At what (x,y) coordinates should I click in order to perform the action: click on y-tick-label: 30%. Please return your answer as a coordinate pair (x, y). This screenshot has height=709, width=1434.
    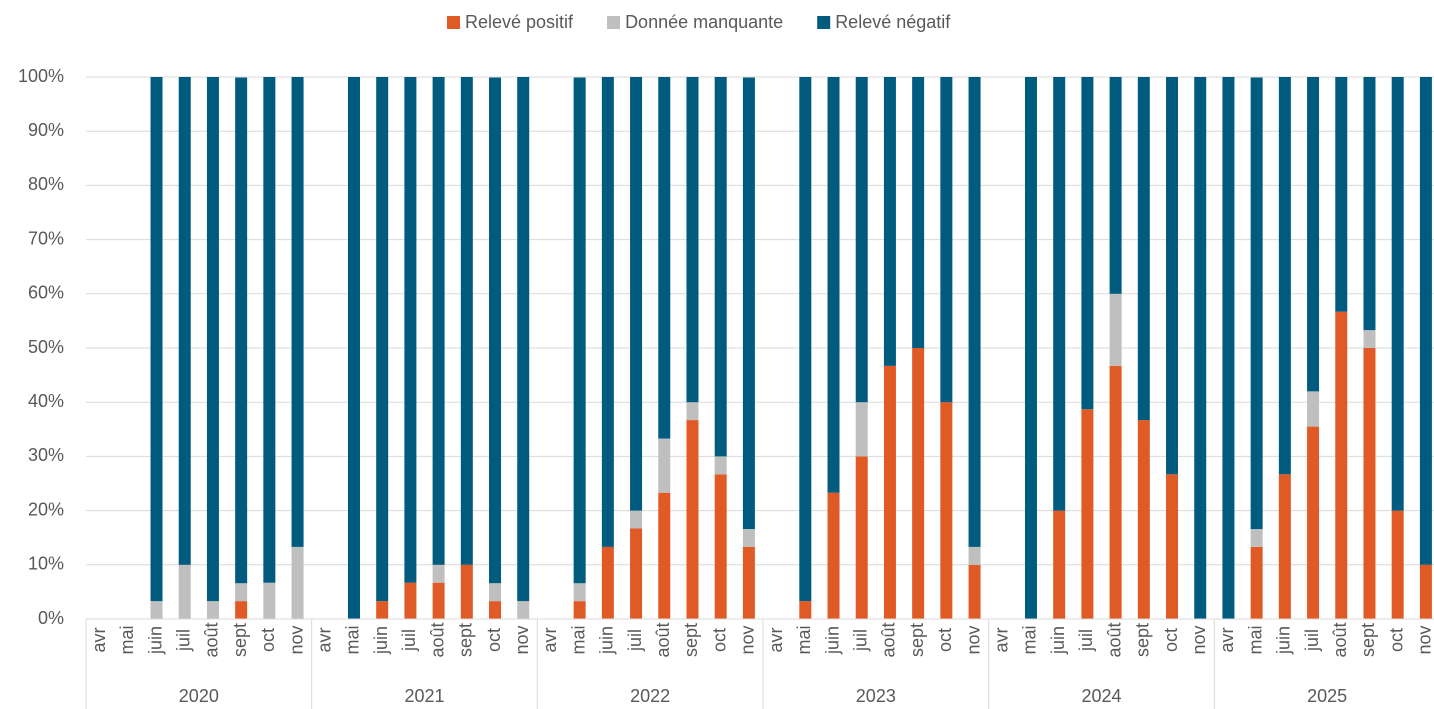
    Looking at the image, I should click on (46, 455).